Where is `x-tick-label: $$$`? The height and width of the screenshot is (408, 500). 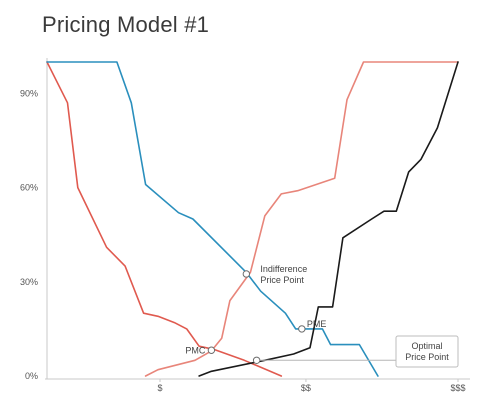
x-tick-label: $$$ is located at coordinates (457, 388).